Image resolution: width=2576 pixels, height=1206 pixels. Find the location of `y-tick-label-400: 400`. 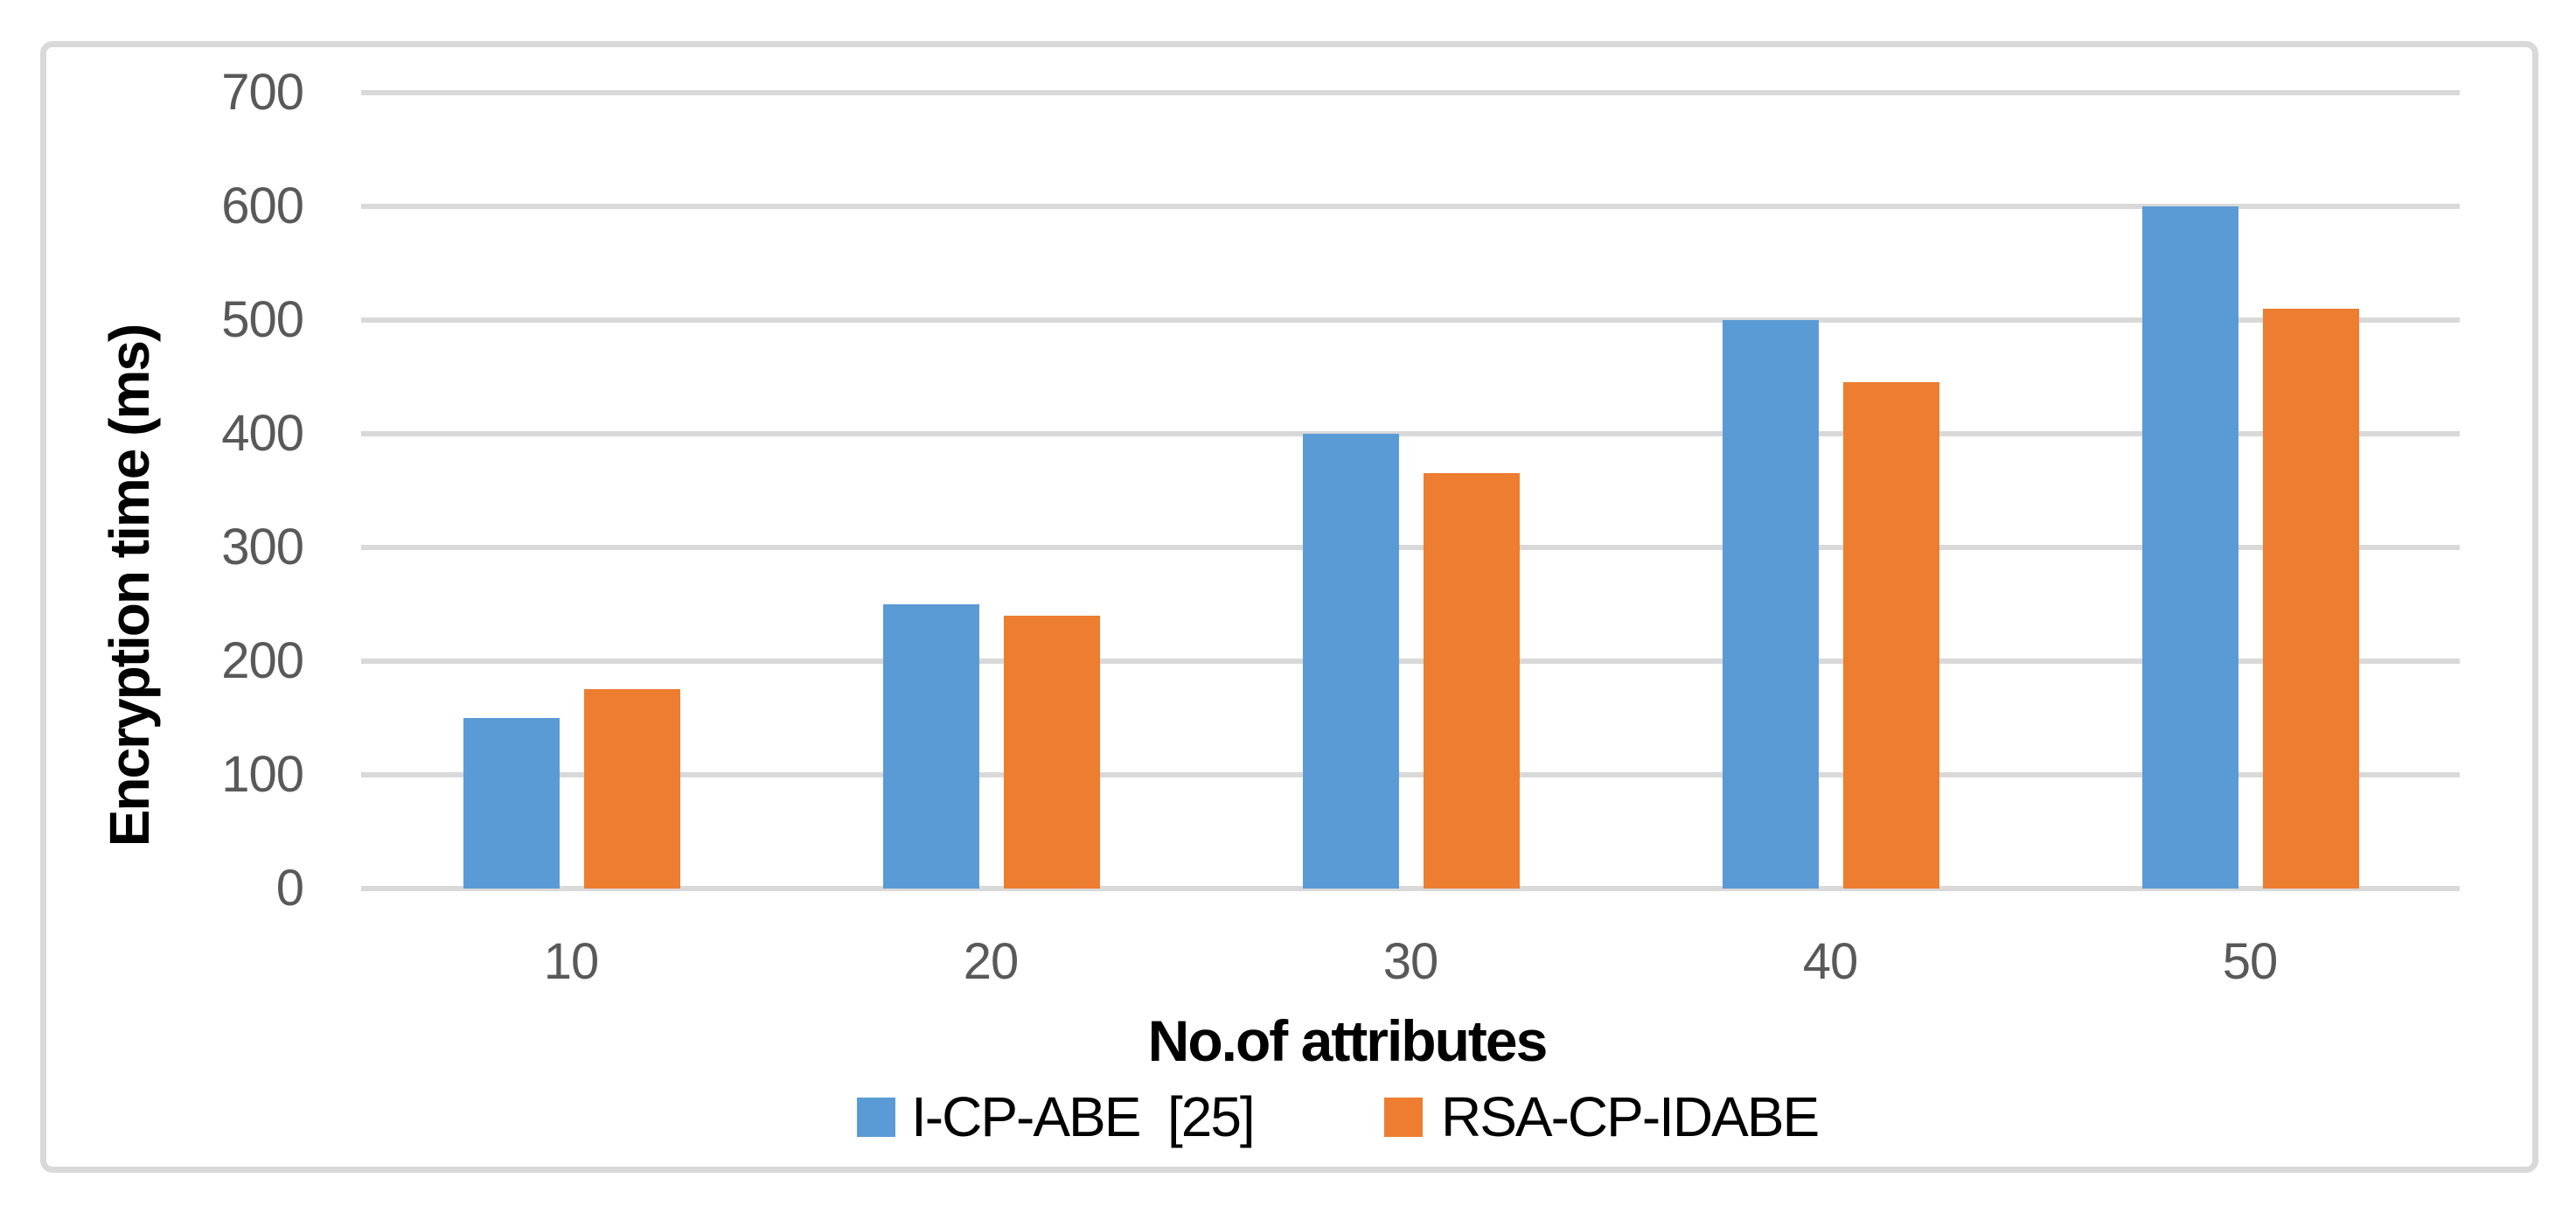

y-tick-label-400: 400 is located at coordinates (262, 433).